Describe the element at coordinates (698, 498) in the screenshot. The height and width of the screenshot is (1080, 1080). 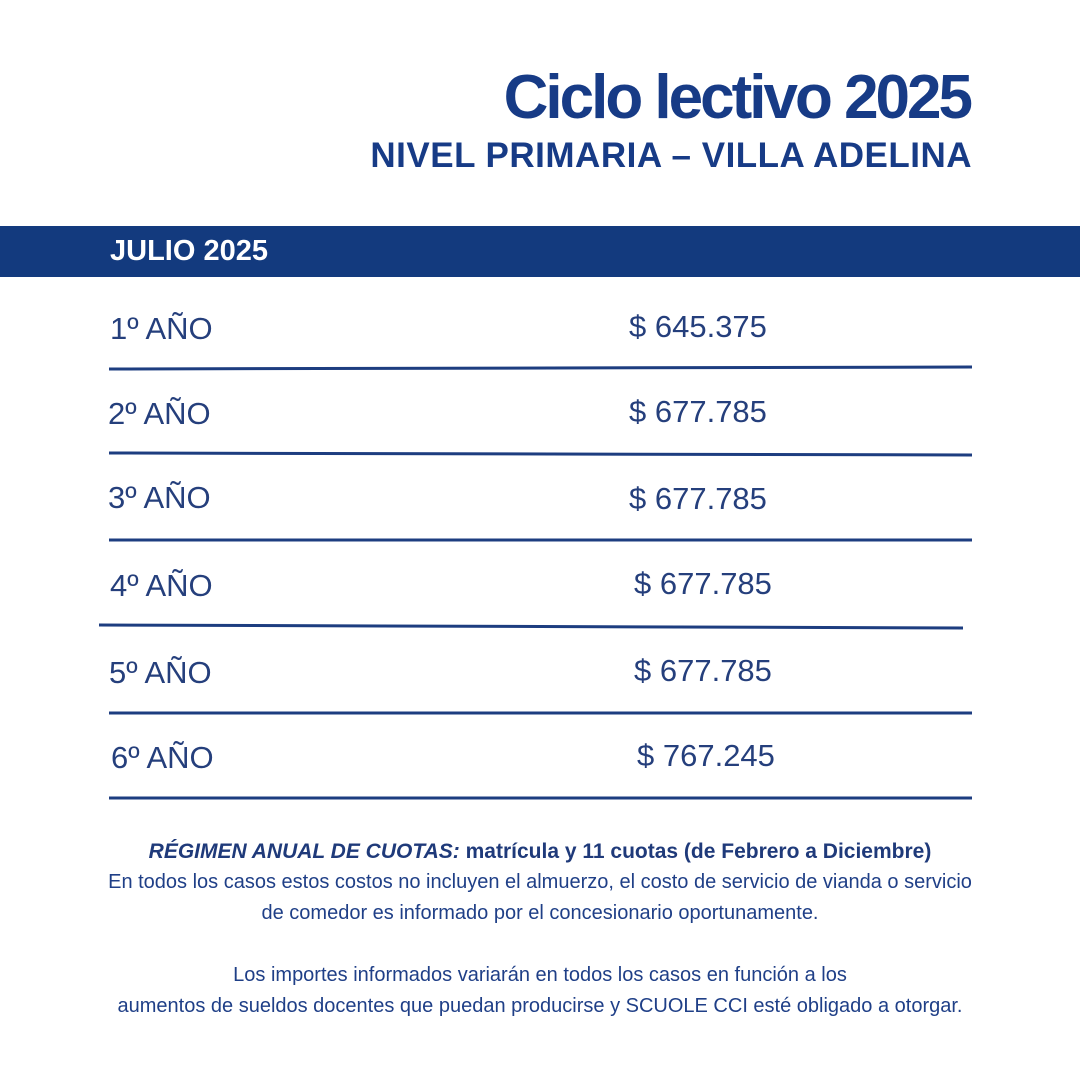
I see `price-value-3: $ 677.785` at that location.